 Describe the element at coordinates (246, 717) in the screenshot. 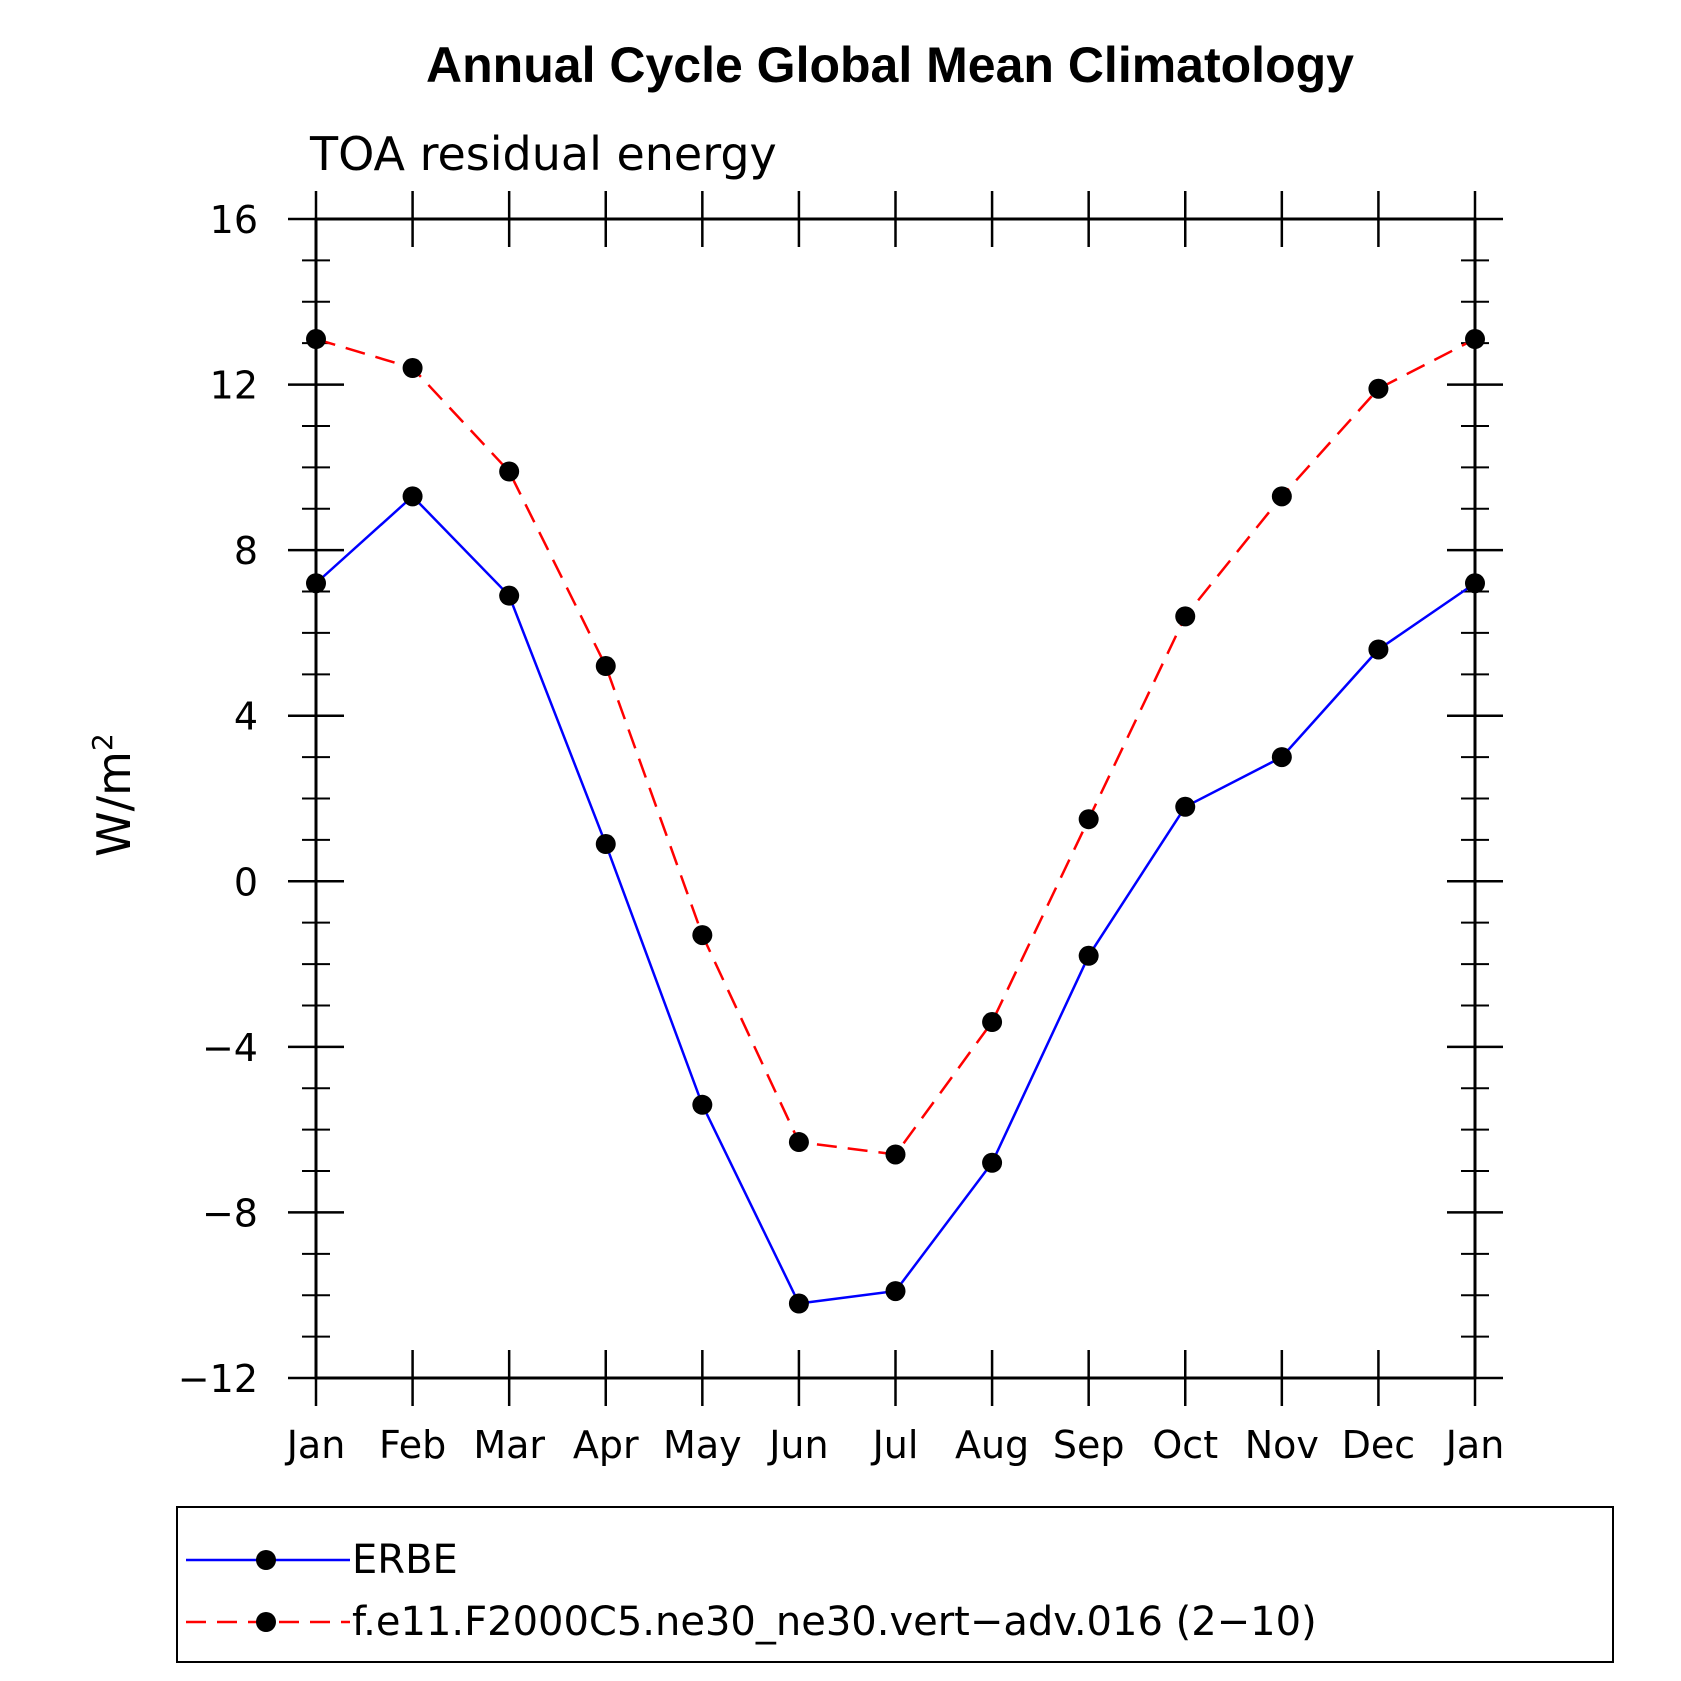

I see `y-tick-label: 4` at that location.